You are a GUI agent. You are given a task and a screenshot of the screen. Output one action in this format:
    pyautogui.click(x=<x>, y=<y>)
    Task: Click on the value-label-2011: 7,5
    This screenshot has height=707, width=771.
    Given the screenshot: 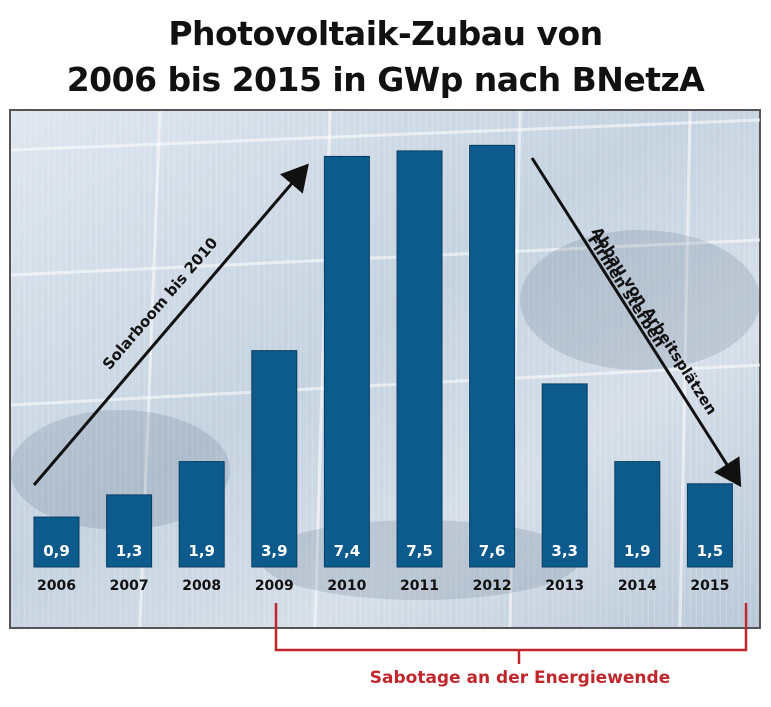 What is the action you would take?
    pyautogui.click(x=419, y=551)
    